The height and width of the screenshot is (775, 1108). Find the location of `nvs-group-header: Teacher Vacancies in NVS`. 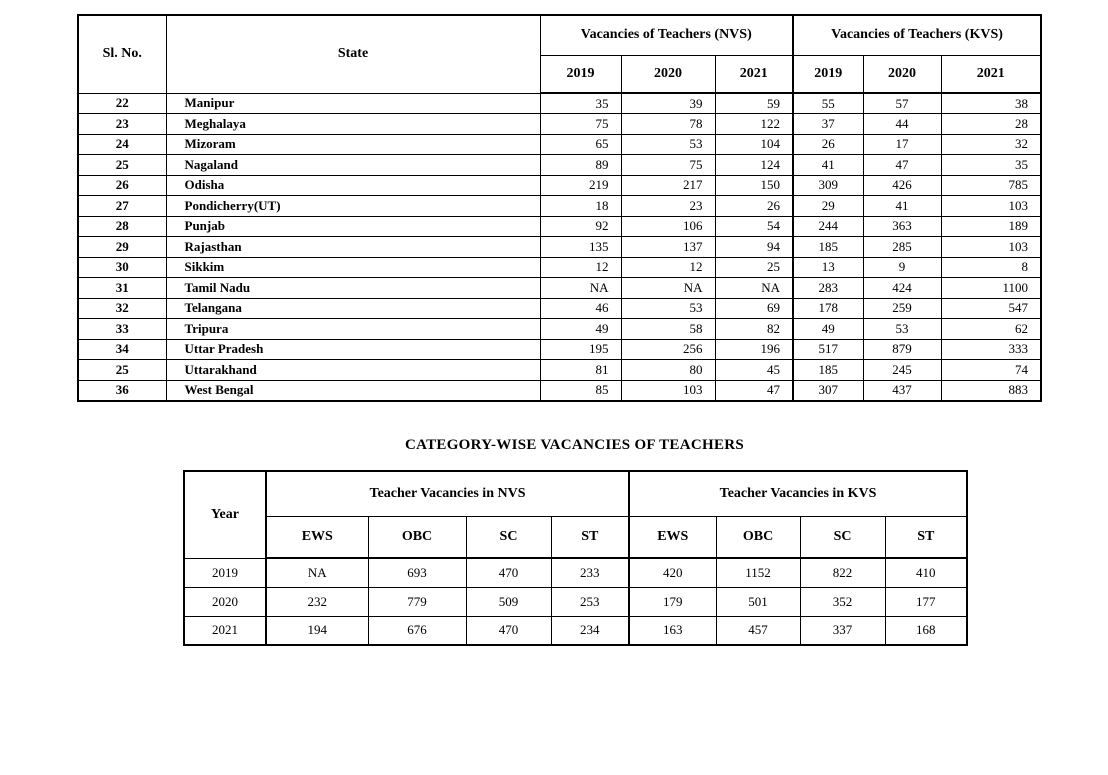

nvs-group-header: Teacher Vacancies in NVS is located at coordinates (447, 493).